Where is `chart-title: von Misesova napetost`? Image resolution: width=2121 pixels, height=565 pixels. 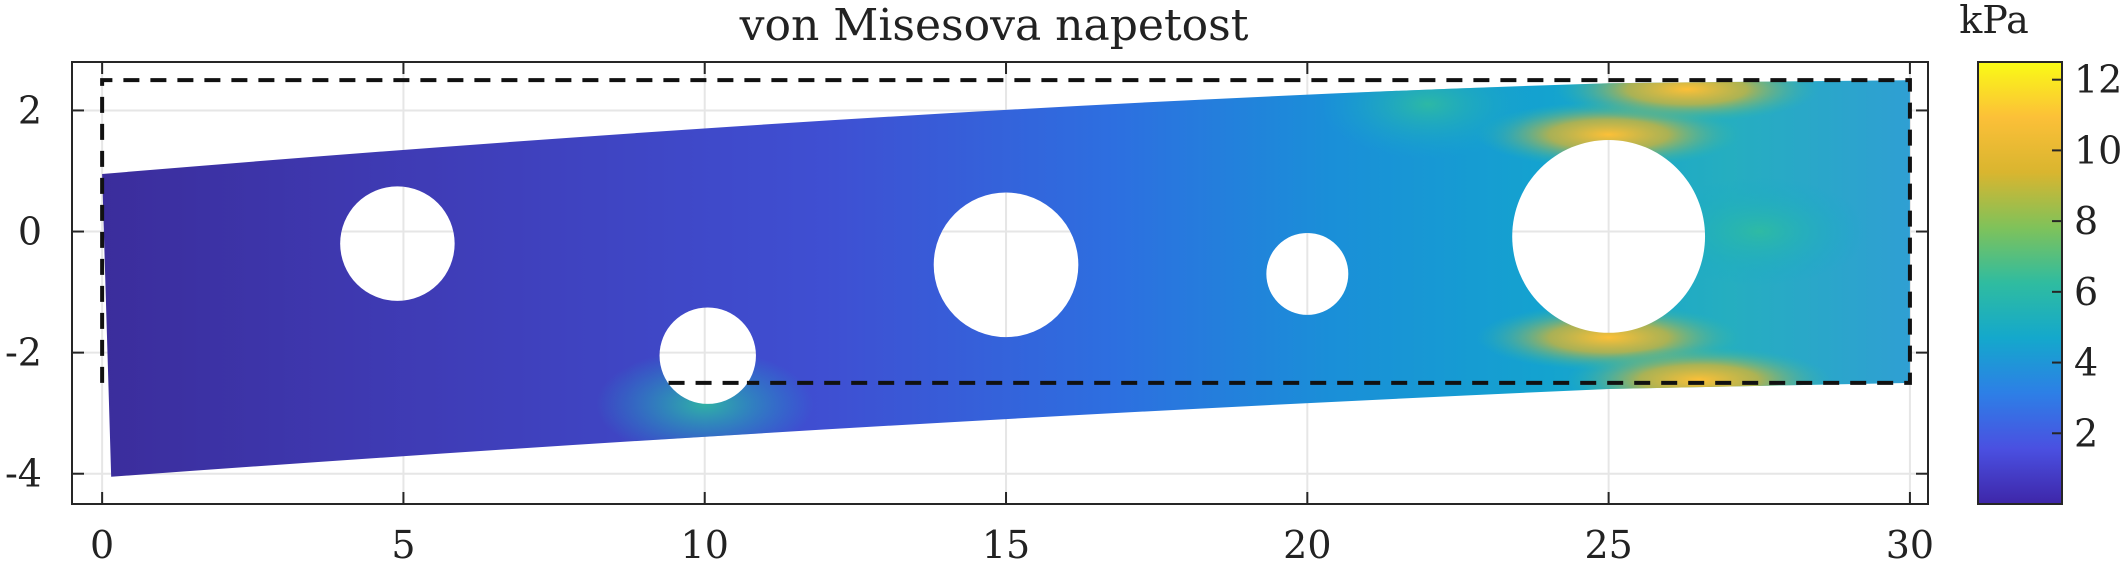
chart-title: von Misesova napetost is located at coordinates (994, 25).